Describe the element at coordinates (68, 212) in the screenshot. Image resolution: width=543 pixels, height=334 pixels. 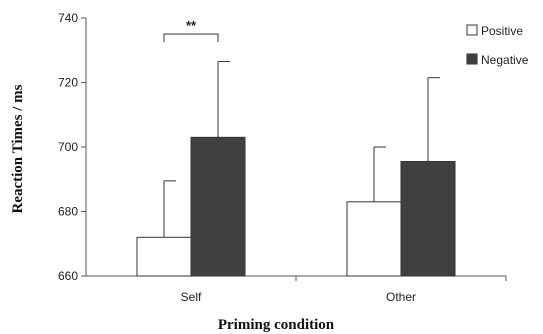
I see `y-tick-label: 680` at that location.